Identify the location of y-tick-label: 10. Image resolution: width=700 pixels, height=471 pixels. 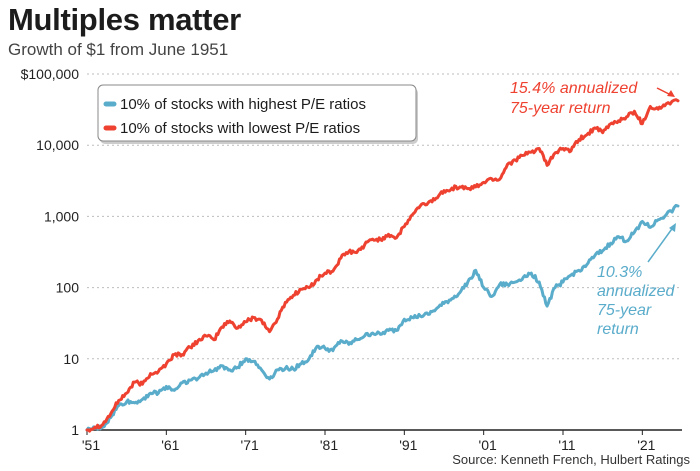
(71, 359).